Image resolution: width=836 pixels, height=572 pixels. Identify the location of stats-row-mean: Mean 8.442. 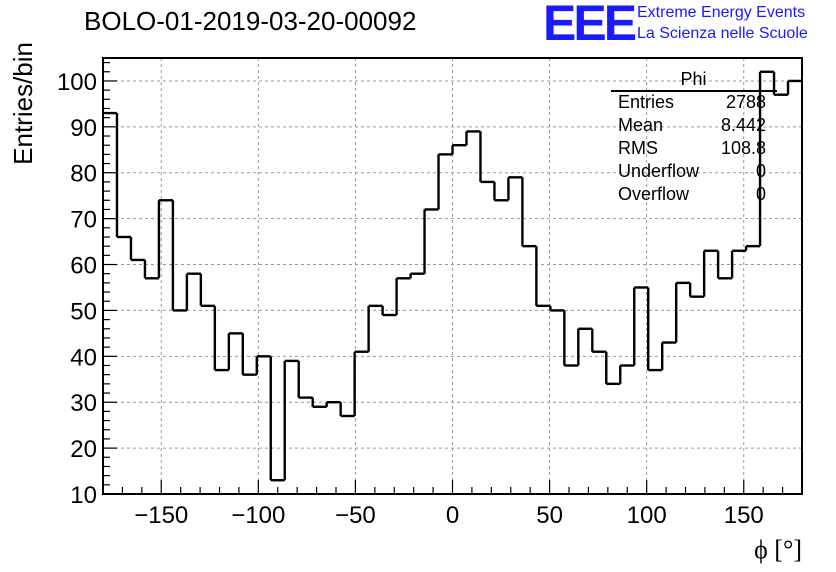
(692, 126).